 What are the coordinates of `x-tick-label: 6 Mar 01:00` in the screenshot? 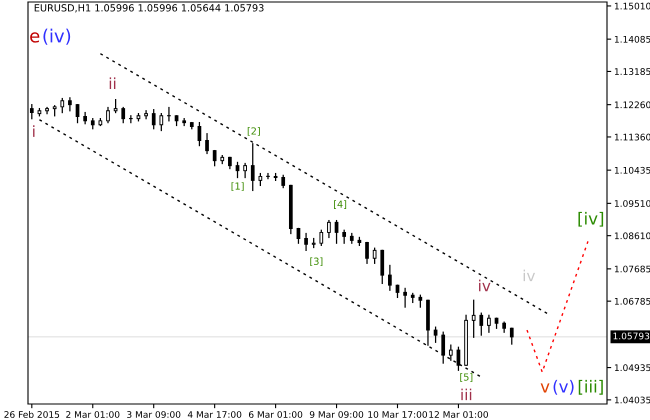 It's located at (275, 414).